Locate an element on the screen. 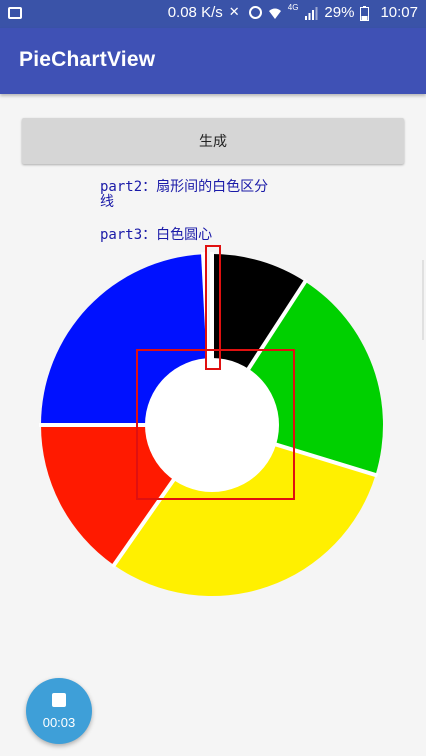  mute-icon is located at coordinates (236, 12).